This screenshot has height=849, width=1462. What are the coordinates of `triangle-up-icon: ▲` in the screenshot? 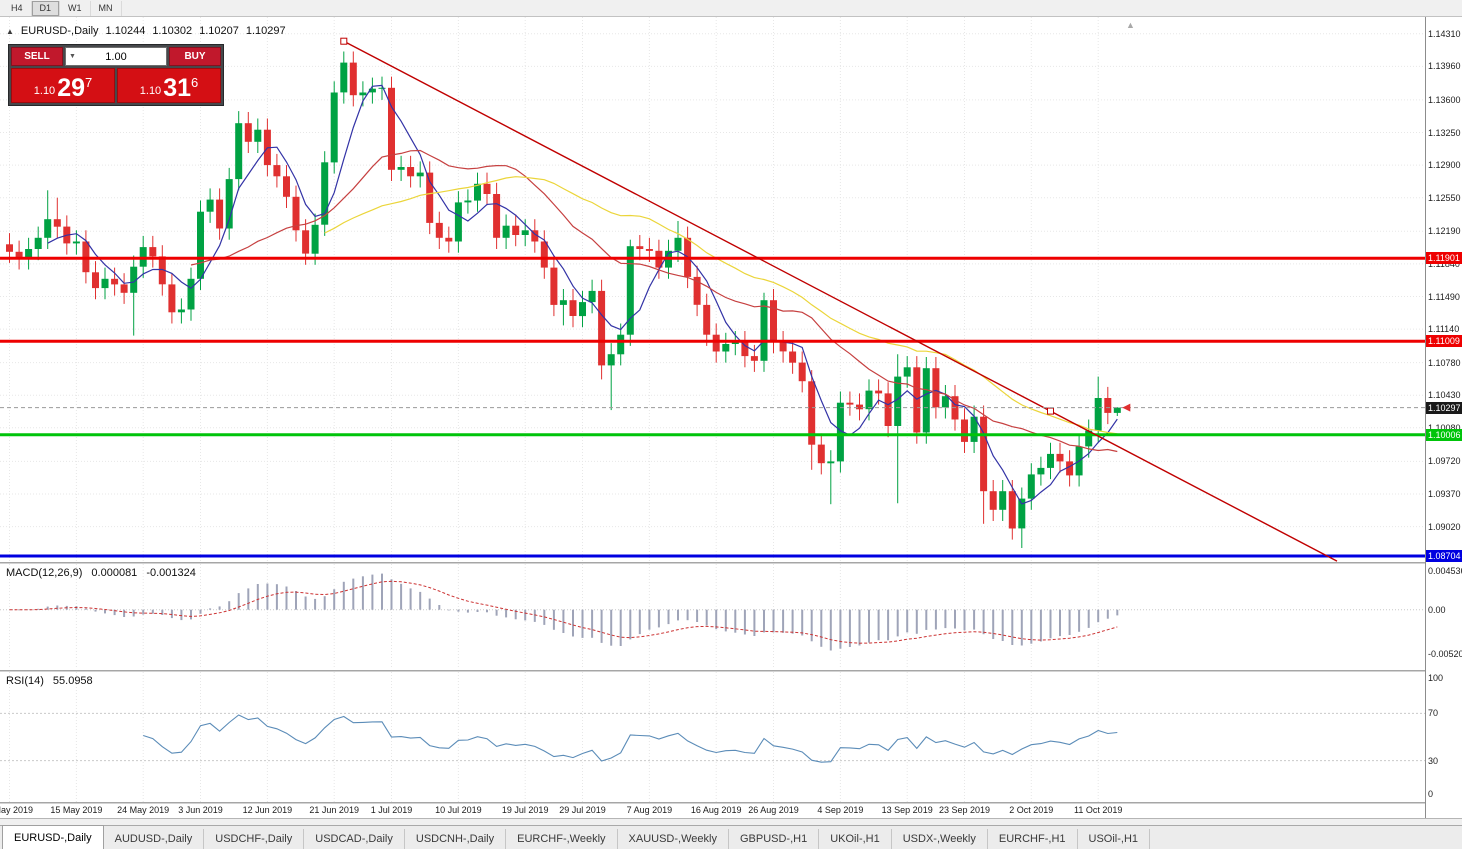 It's located at (1130, 25).